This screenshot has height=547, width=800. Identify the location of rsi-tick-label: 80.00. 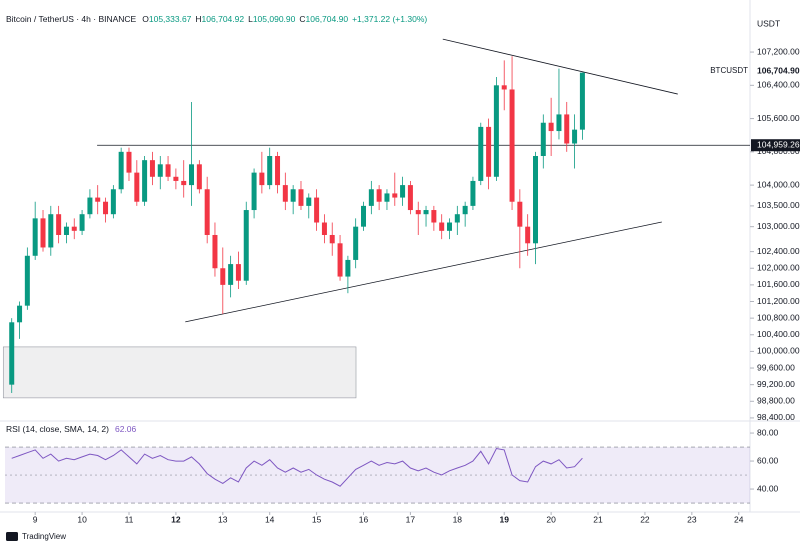
(768, 432).